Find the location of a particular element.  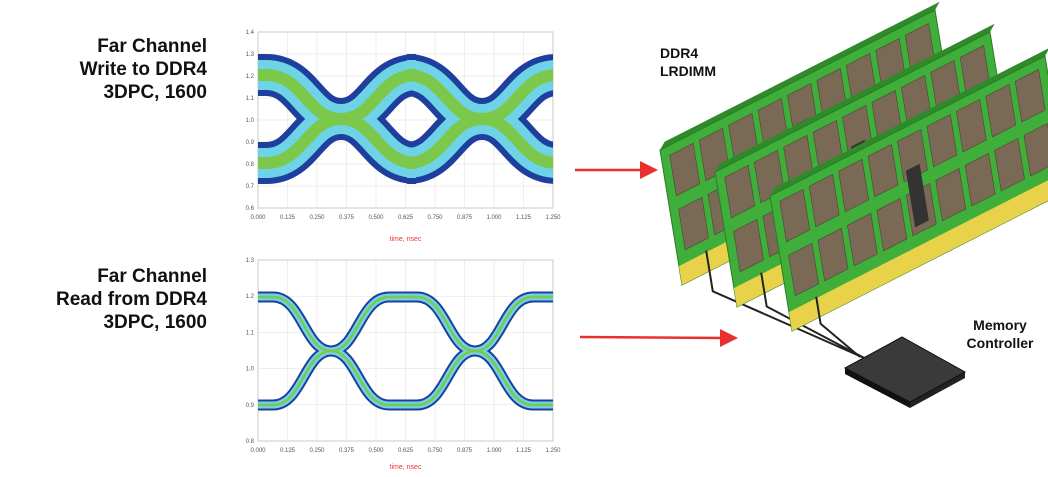

y-tick-label: 0.7 is located at coordinates (250, 187).